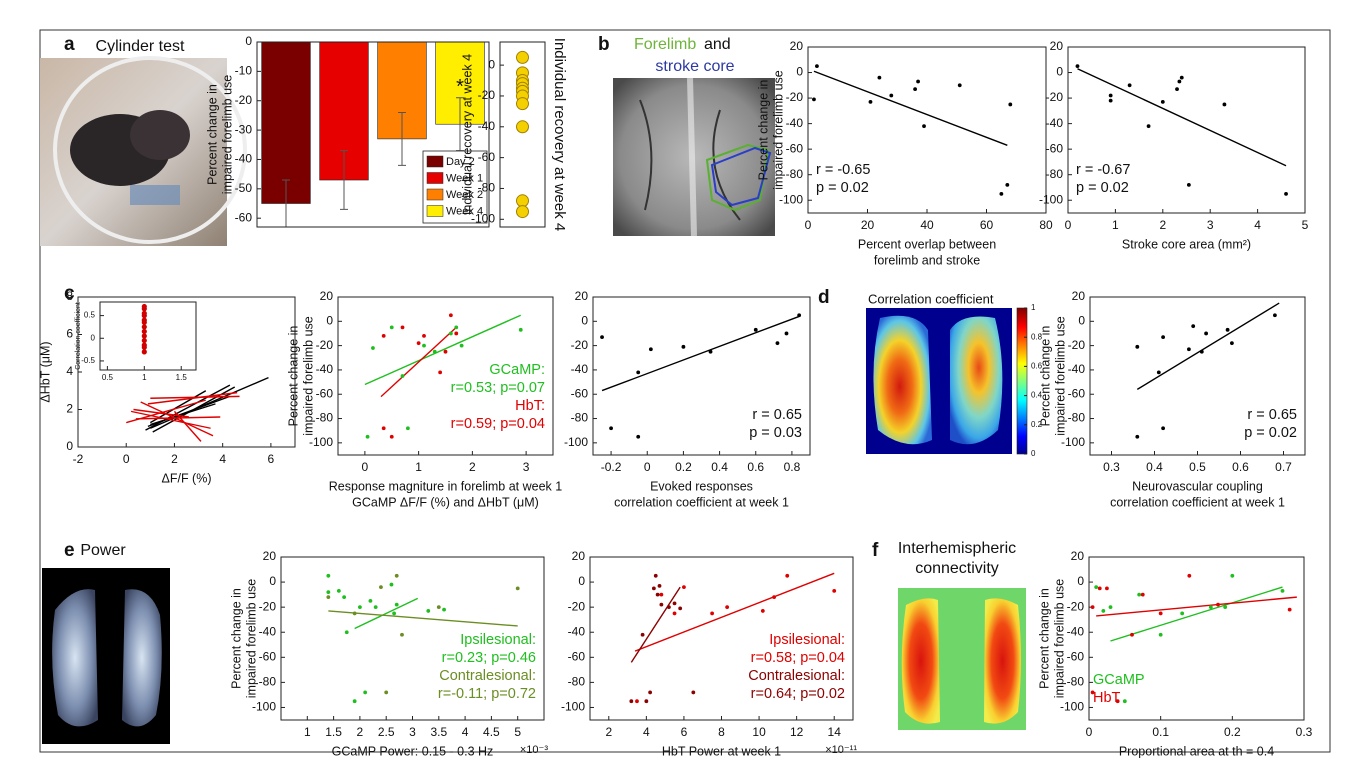 The image size is (1372, 758). I want to click on bar, so click(286, 122).